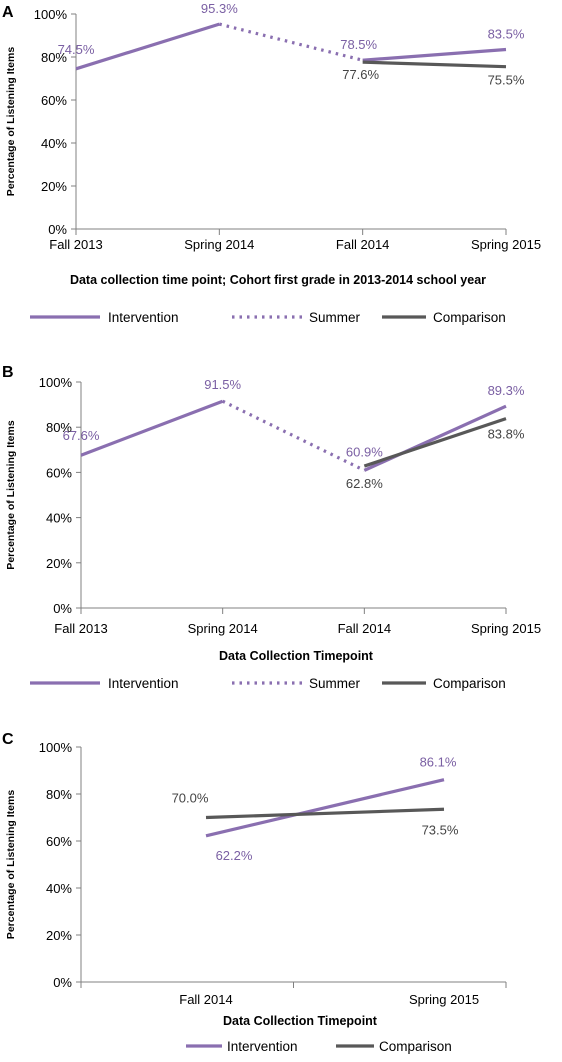  What do you see at coordinates (364, 483) in the screenshot?
I see `data-label-comparison: 62.8%` at bounding box center [364, 483].